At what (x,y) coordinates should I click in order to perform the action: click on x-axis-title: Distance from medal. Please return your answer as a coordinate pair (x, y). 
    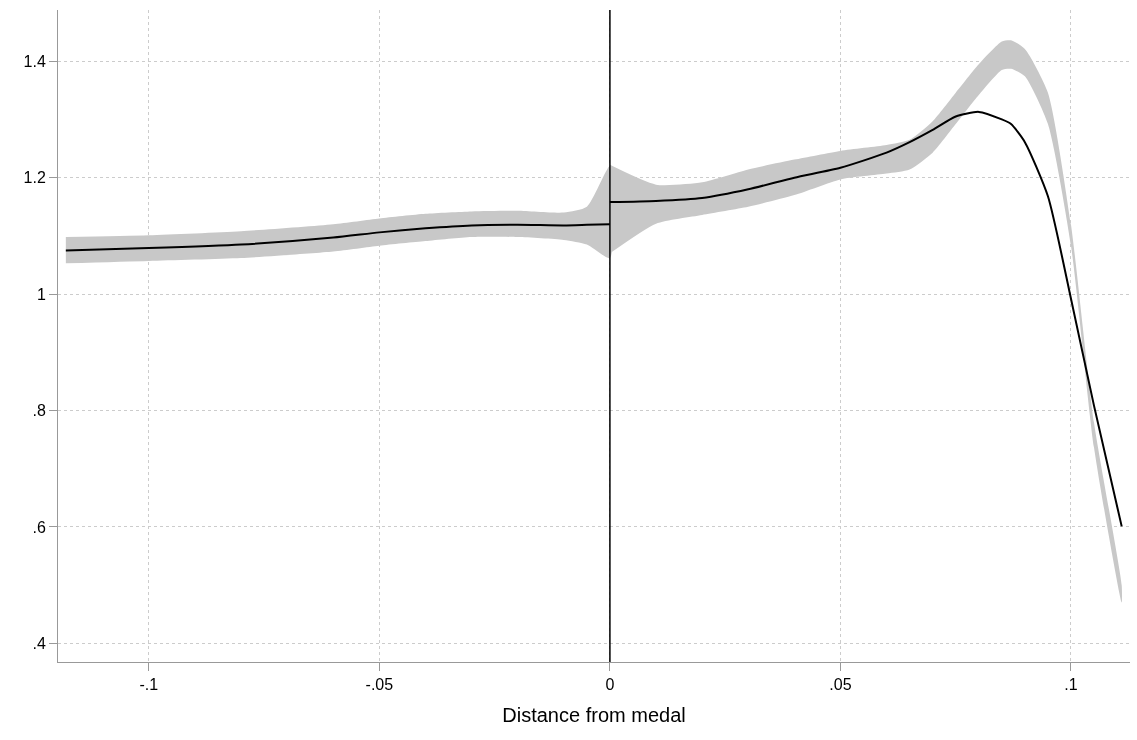
    Looking at the image, I should click on (594, 714).